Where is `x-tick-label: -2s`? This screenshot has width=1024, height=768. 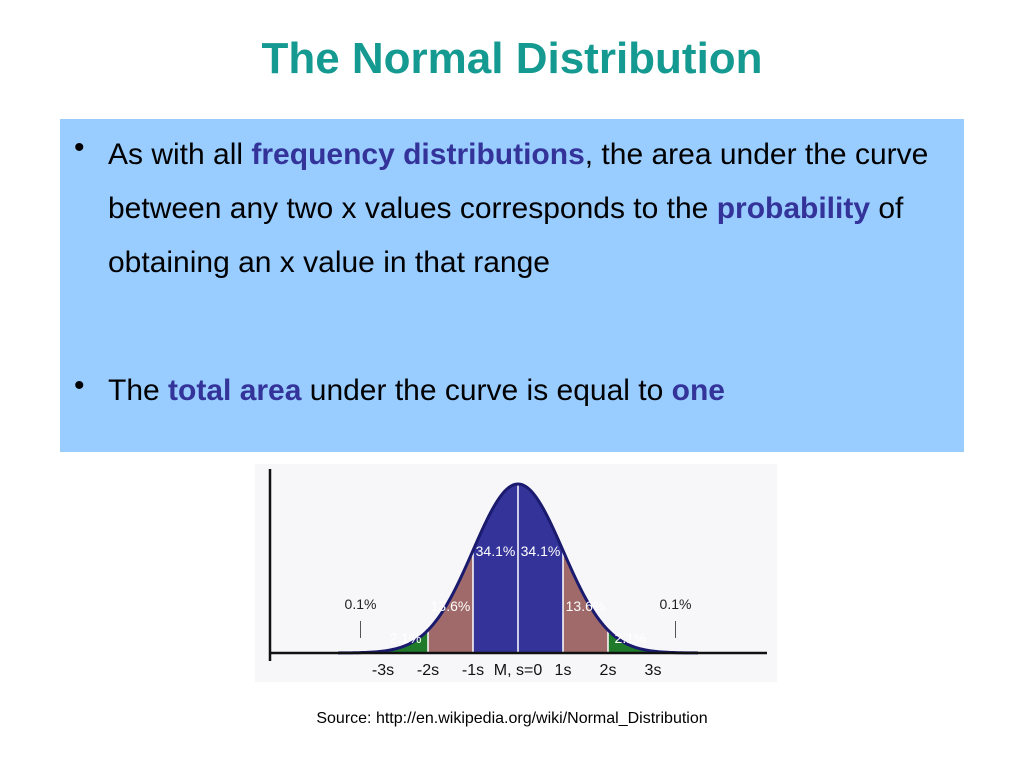
x-tick-label: -2s is located at coordinates (428, 670).